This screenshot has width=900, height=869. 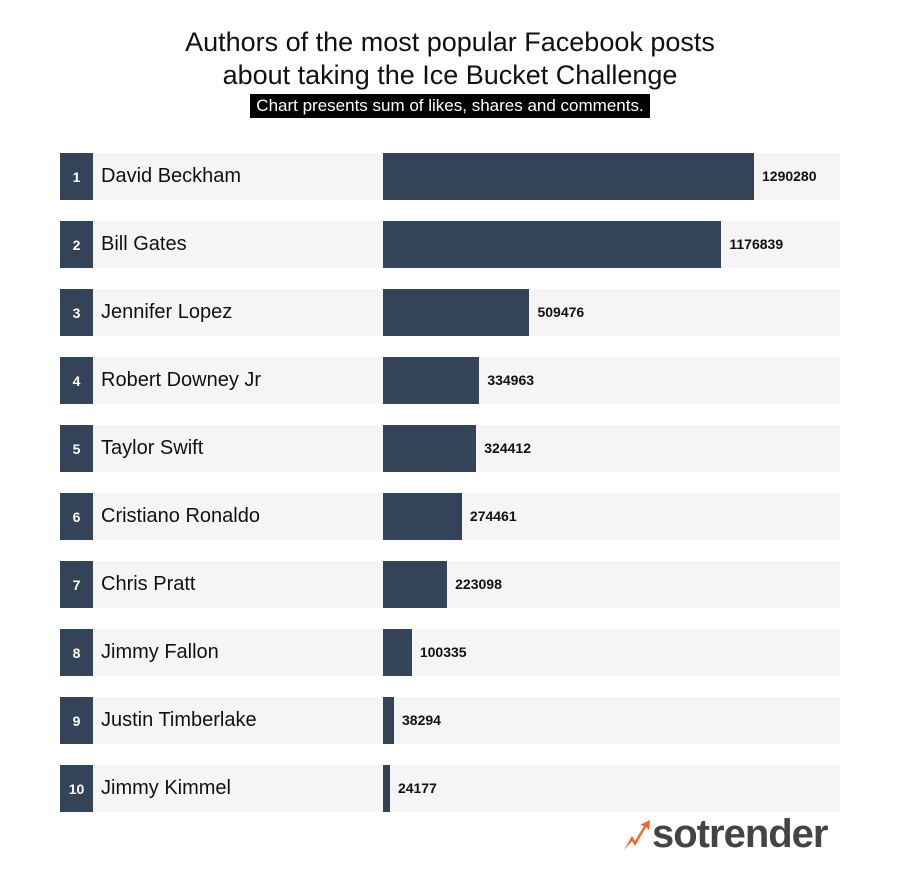 I want to click on rank-badge: 6, so click(x=76, y=516).